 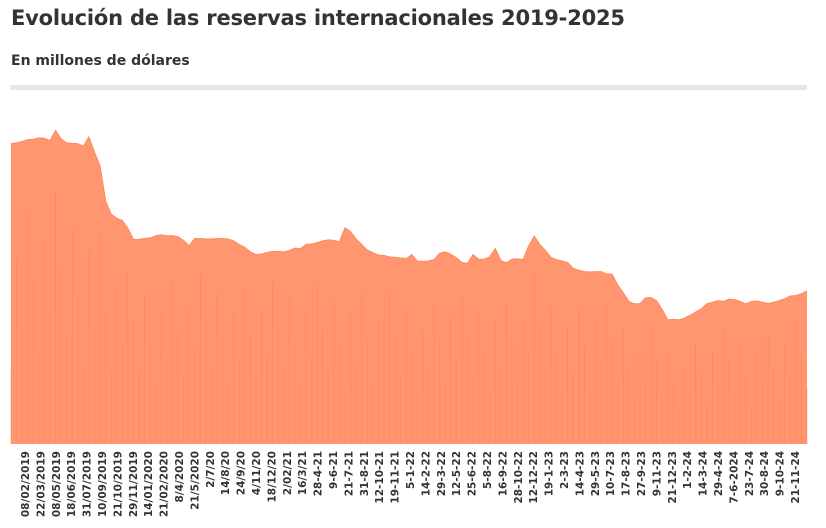 I want to click on x-tick-label: 14-2-22, so click(x=426, y=473).